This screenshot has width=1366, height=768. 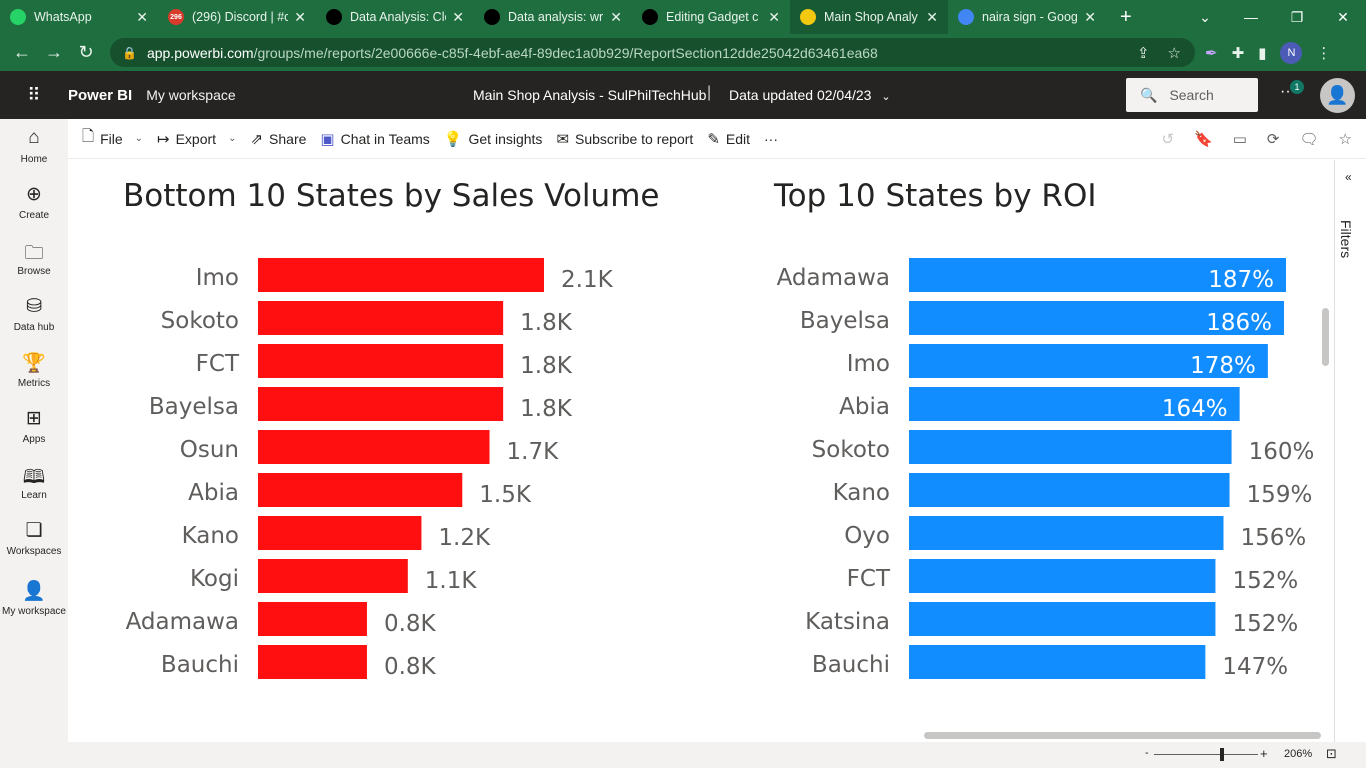 What do you see at coordinates (34, 259) in the screenshot?
I see `nav-item-browse: 🗀 Browse` at bounding box center [34, 259].